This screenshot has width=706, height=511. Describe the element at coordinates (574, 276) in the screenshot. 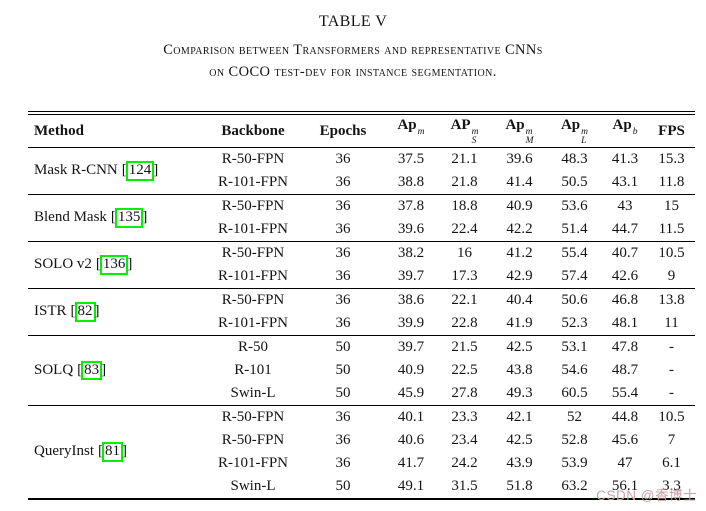

I see `cell-ap-large: 57.4` at that location.